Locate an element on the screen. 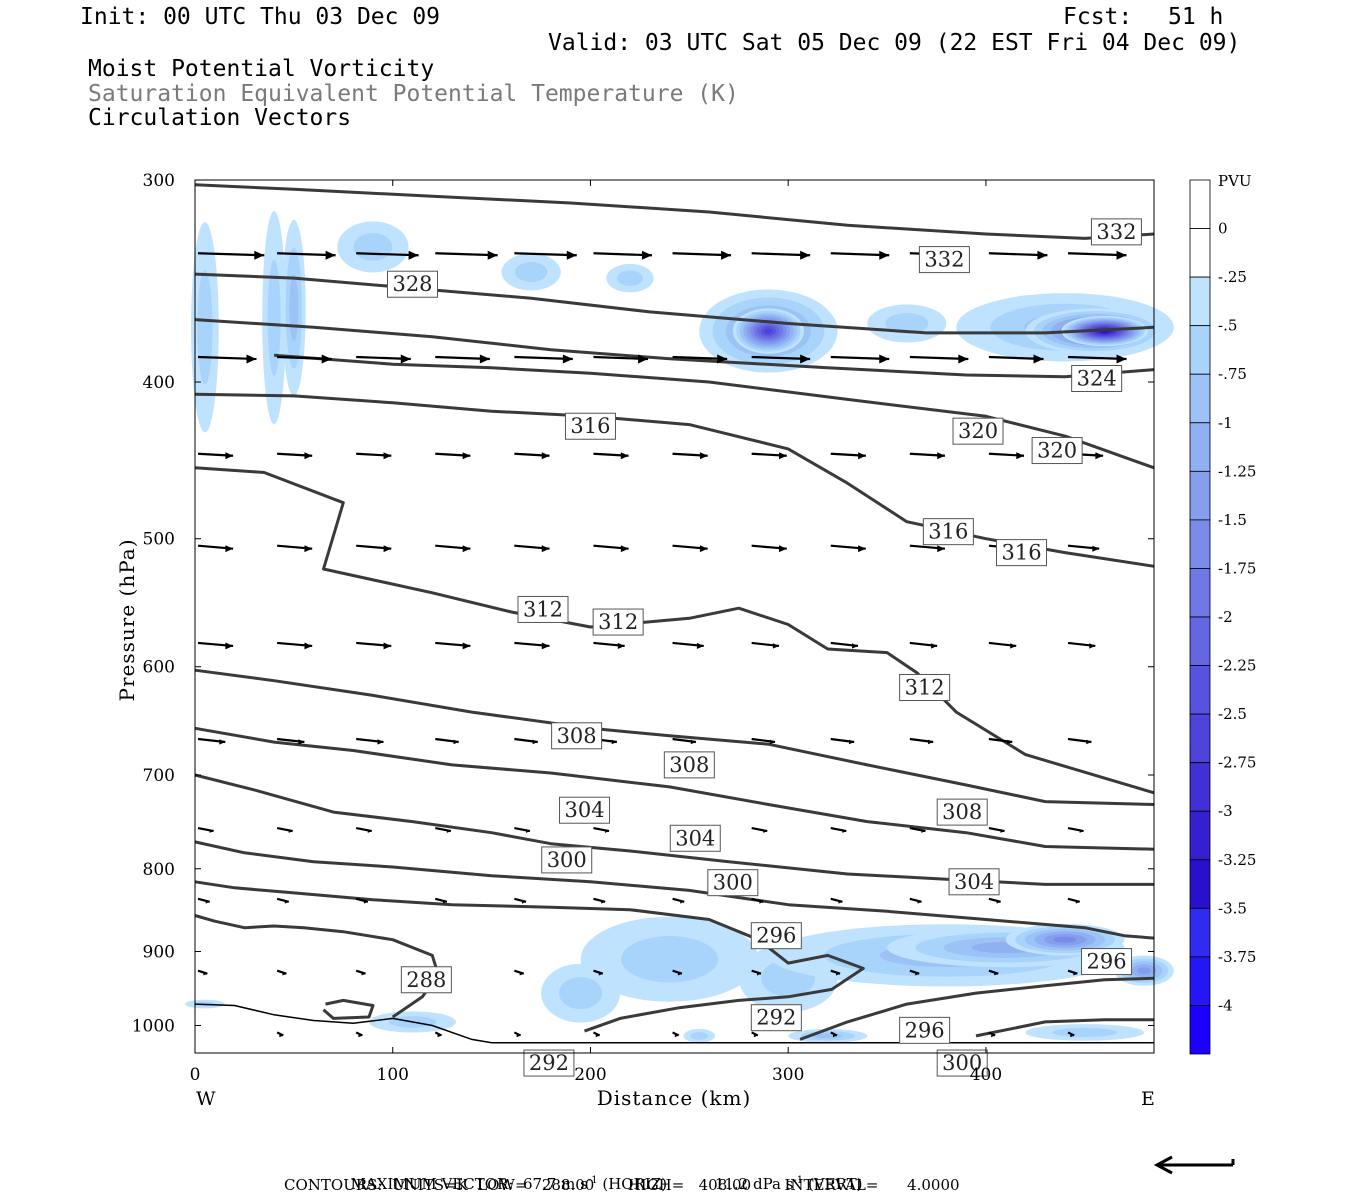 The height and width of the screenshot is (1200, 1350). colorbar-label: -.75 is located at coordinates (1232, 374).